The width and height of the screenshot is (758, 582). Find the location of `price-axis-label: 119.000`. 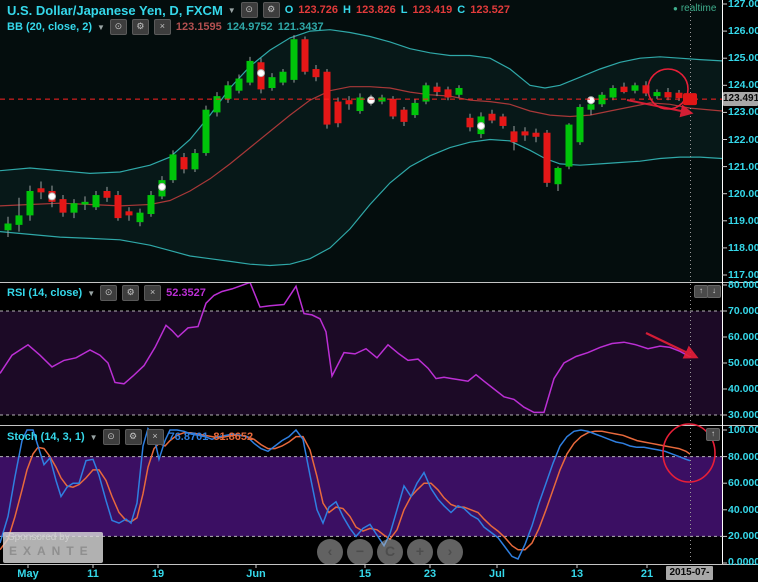

price-axis-label: 119.000 is located at coordinates (743, 220).